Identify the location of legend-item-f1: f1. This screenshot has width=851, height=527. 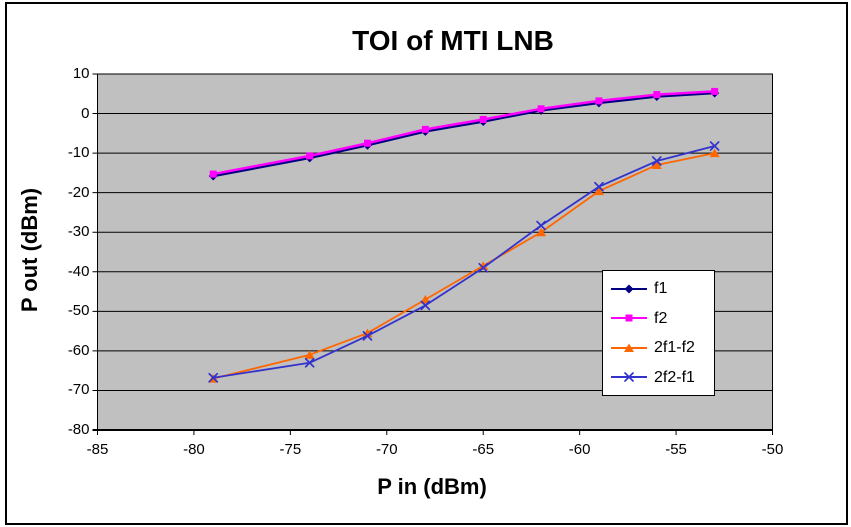
(661, 288).